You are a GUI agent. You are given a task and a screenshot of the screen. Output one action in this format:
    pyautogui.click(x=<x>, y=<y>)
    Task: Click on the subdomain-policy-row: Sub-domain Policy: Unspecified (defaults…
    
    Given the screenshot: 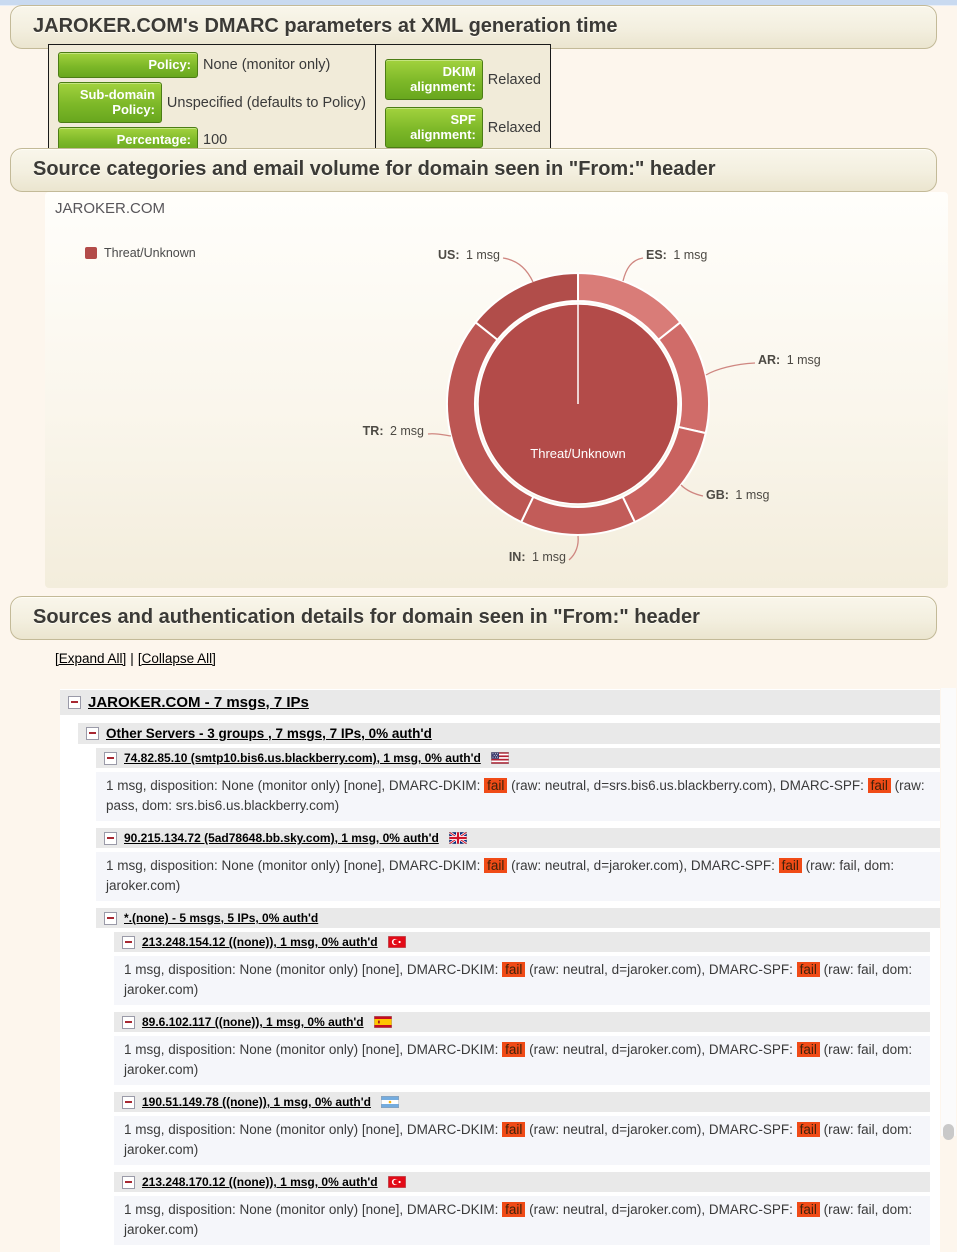 What is the action you would take?
    pyautogui.click(x=212, y=102)
    